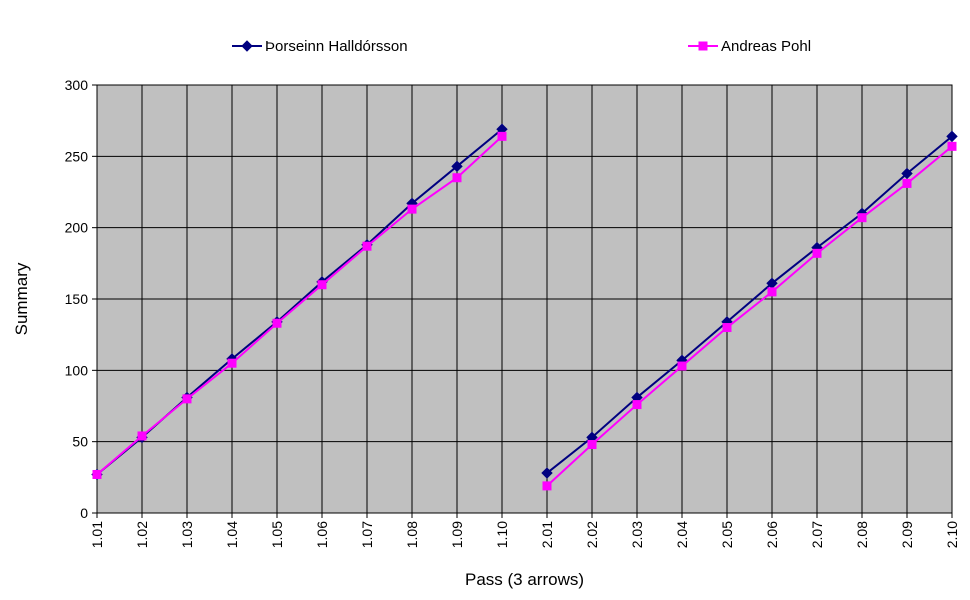  Describe the element at coordinates (592, 534) in the screenshot. I see `x-tick-label: 2.02` at that location.